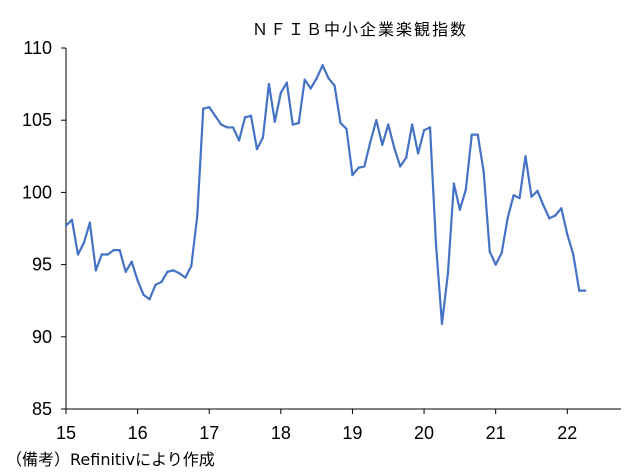 The image size is (644, 472). Describe the element at coordinates (424, 433) in the screenshot. I see `x-tick-label: 20` at that location.